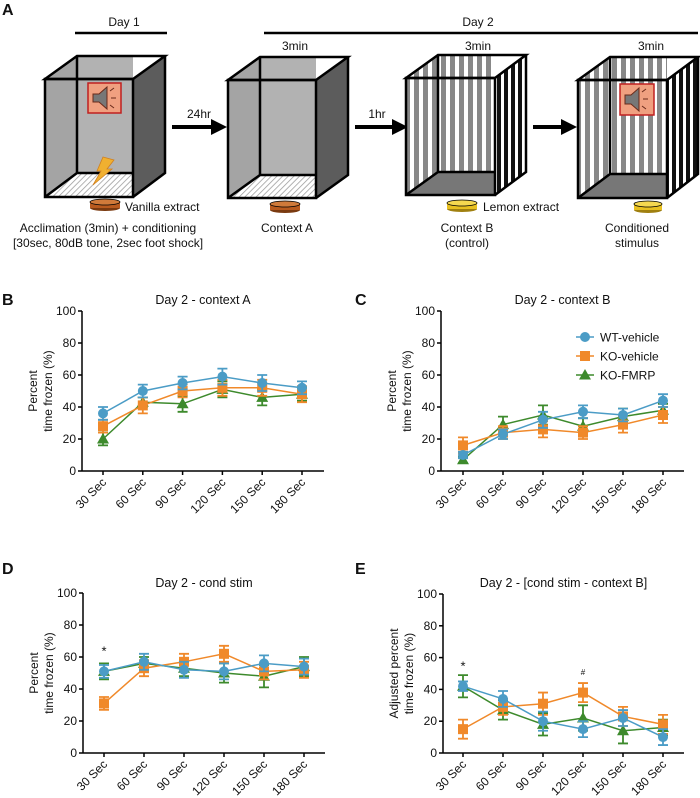 The image size is (700, 798). Describe the element at coordinates (630, 338) in the screenshot. I see `legend-label: WT-vehicle` at that location.